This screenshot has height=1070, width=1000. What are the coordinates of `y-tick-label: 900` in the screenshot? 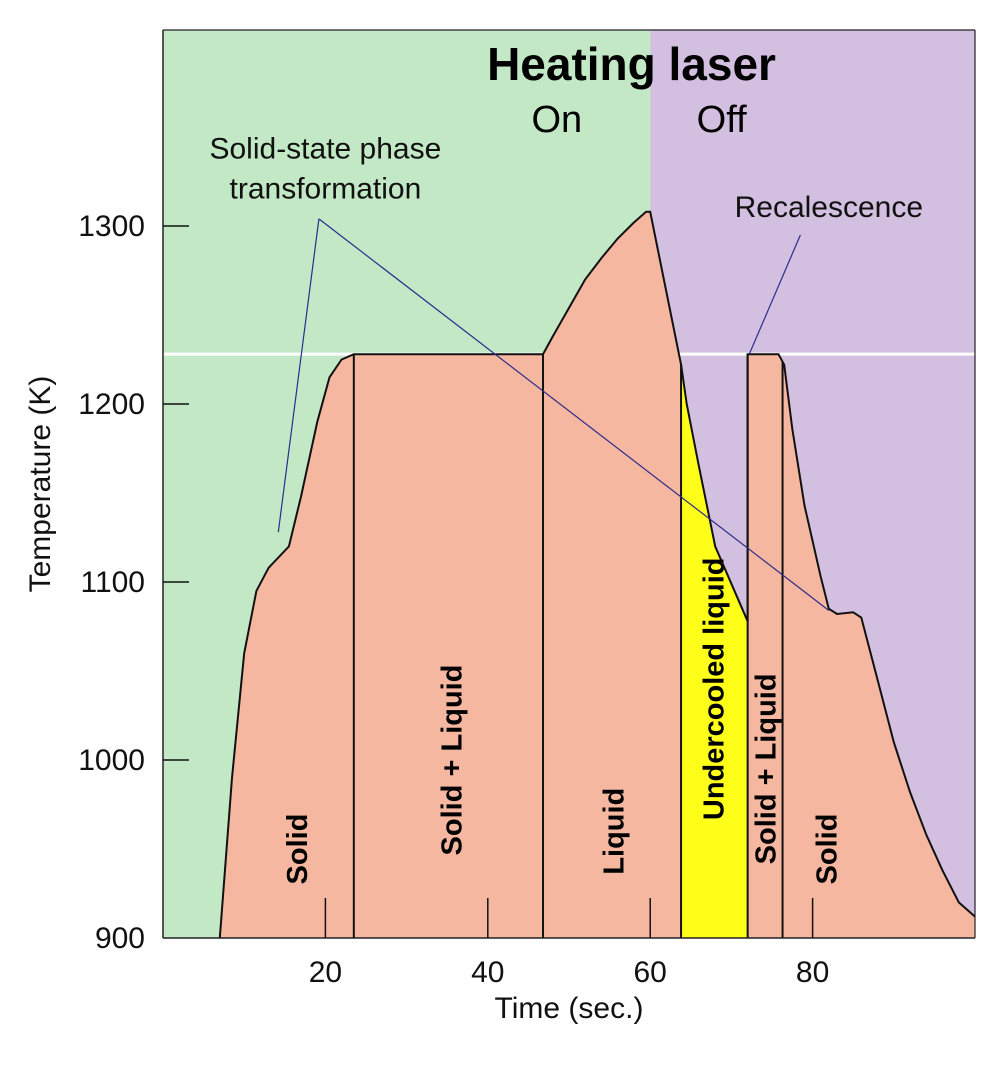 It's located at (120, 938).